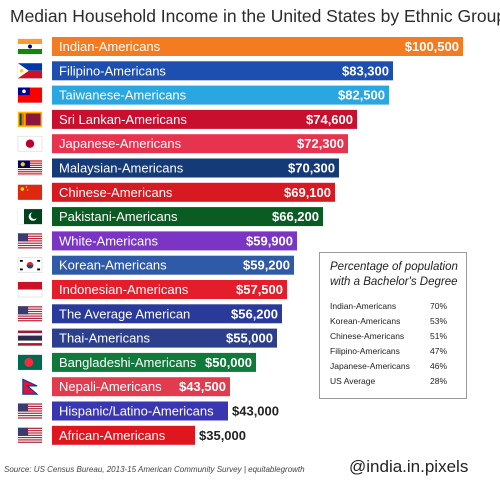  What do you see at coordinates (269, 240) in the screenshot?
I see `bar-value-label: $59,900` at bounding box center [269, 240].